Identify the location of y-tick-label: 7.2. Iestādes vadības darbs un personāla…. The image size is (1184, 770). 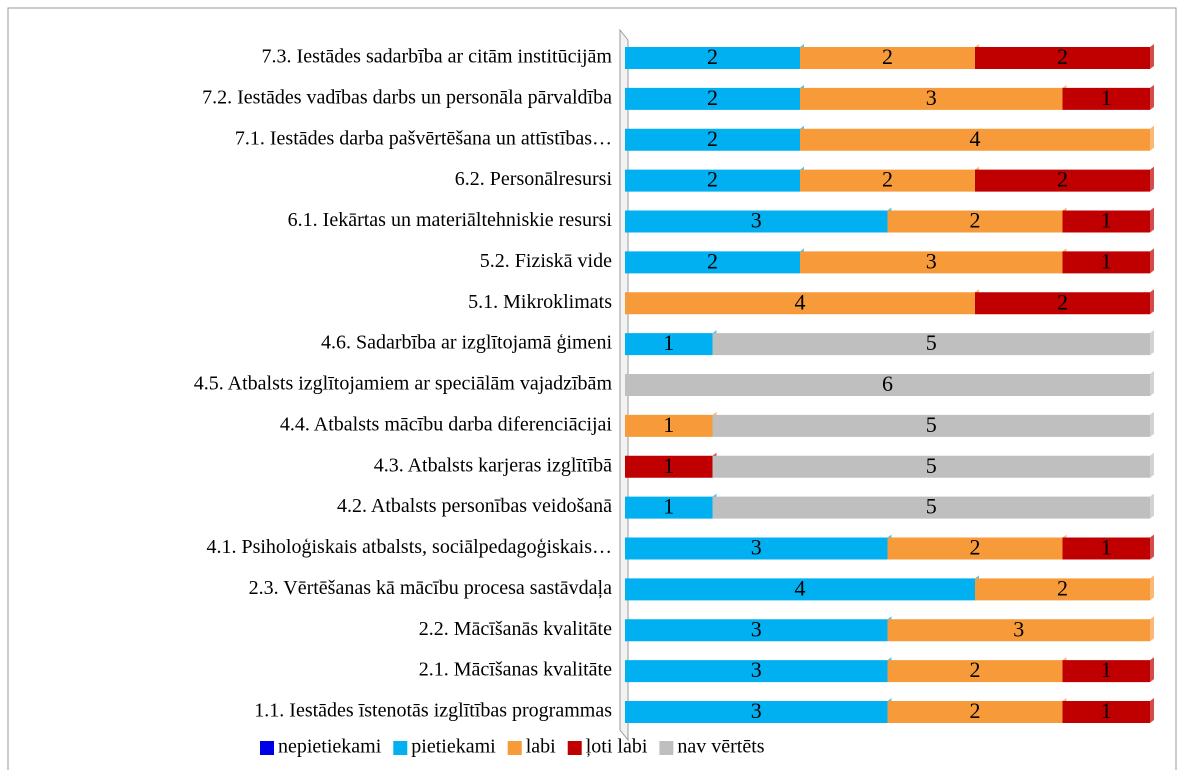
(407, 97).